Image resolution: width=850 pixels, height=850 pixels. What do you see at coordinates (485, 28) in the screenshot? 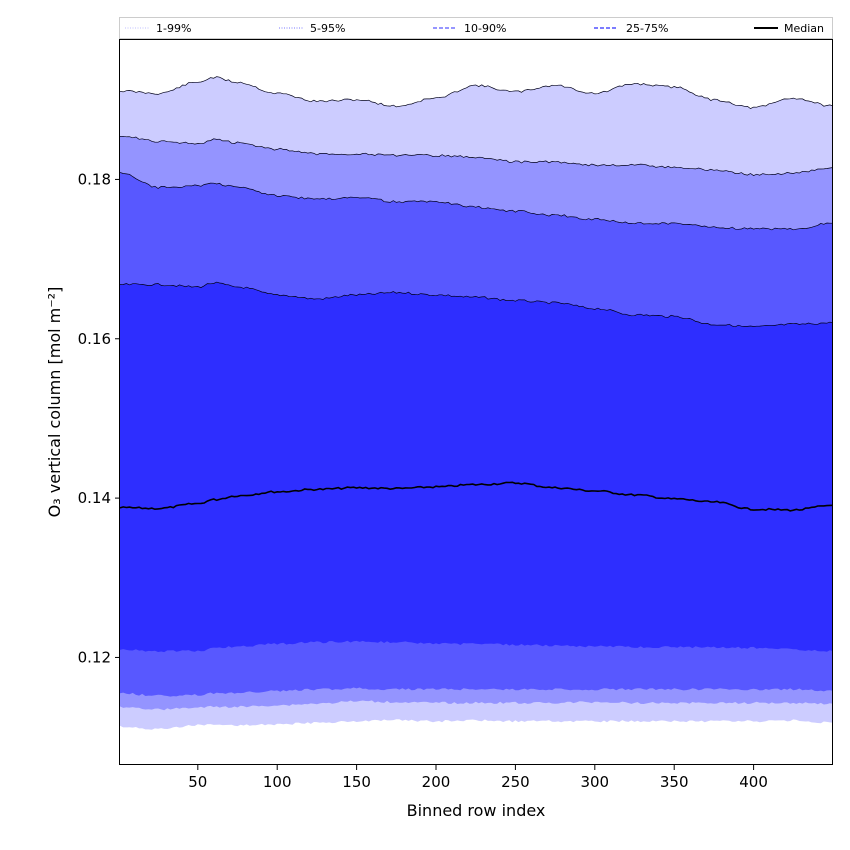
I see `legend-label-10-90%: 10-90%` at bounding box center [485, 28].